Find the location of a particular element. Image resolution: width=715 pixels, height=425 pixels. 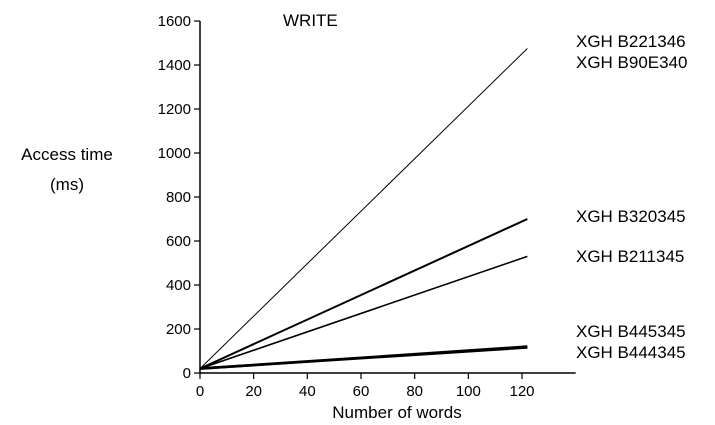

y-tick-label-800: 800 is located at coordinates (178, 197).